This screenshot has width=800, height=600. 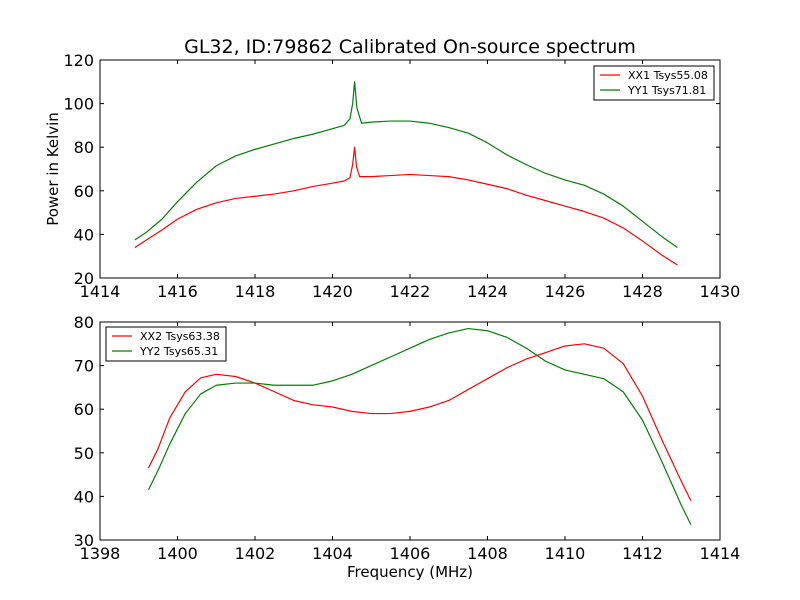 I want to click on legend-label: YY1 Tsys71.81, so click(x=666, y=90).